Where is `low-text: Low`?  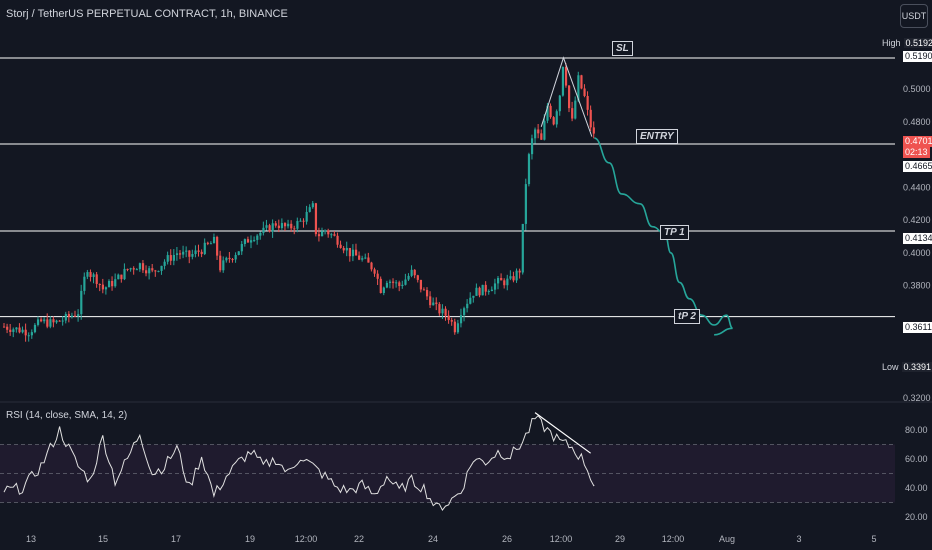 low-text: Low is located at coordinates (890, 367).